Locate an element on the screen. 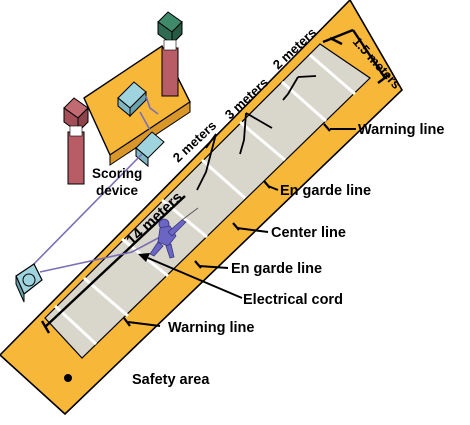  en-garde-line-top-mark is located at coordinates (262, 141).